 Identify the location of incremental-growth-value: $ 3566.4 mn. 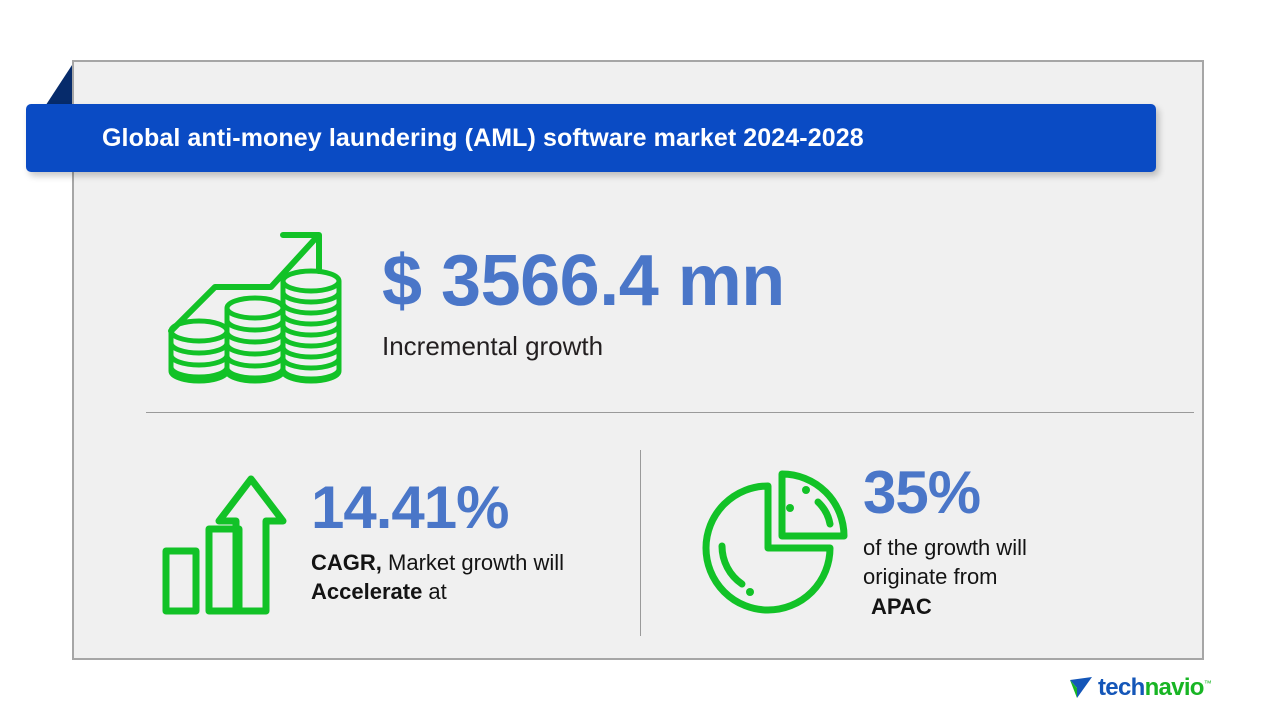
(583, 281).